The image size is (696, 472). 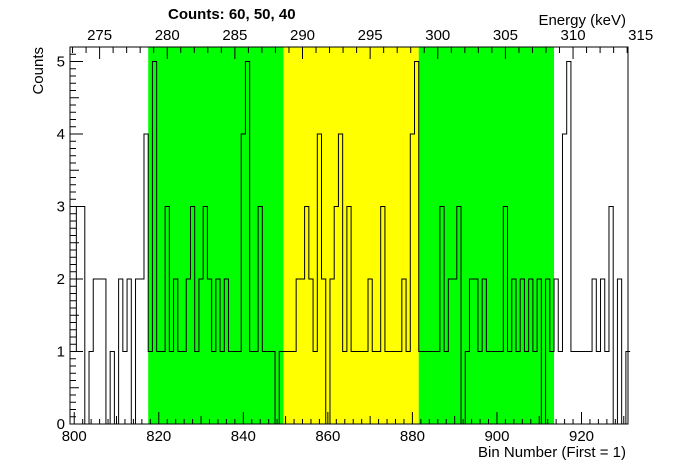 What do you see at coordinates (437, 35) in the screenshot?
I see `top-tick-label: 300` at bounding box center [437, 35].